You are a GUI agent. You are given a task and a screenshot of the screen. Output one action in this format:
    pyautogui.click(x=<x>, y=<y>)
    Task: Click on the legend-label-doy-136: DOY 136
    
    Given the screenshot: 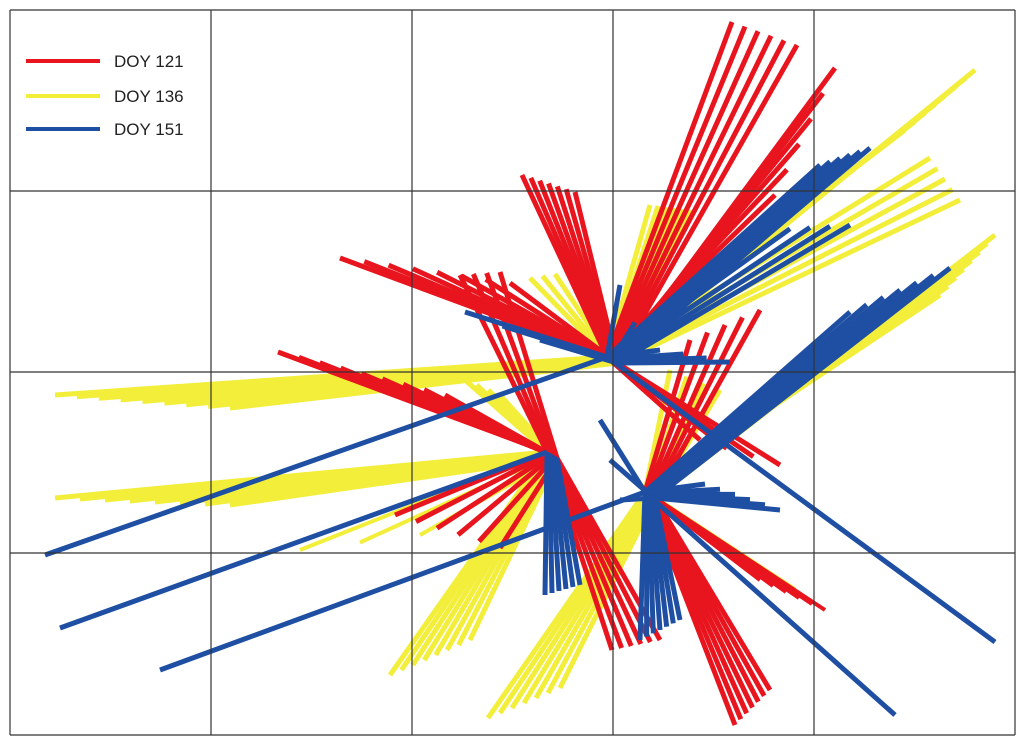 What is the action you would take?
    pyautogui.click(x=149, y=96)
    